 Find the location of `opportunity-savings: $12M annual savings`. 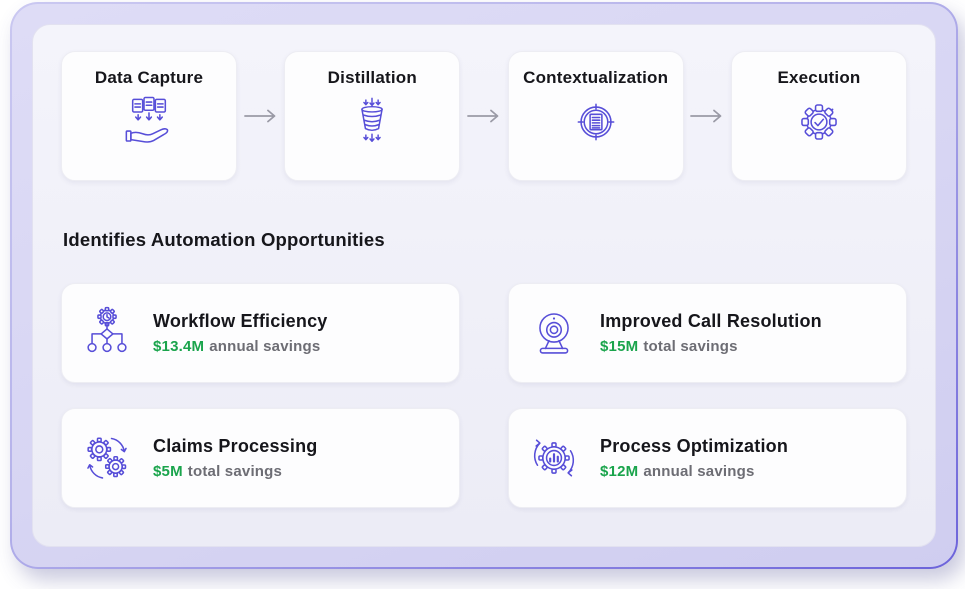

opportunity-savings: $12M annual savings is located at coordinates (694, 471).